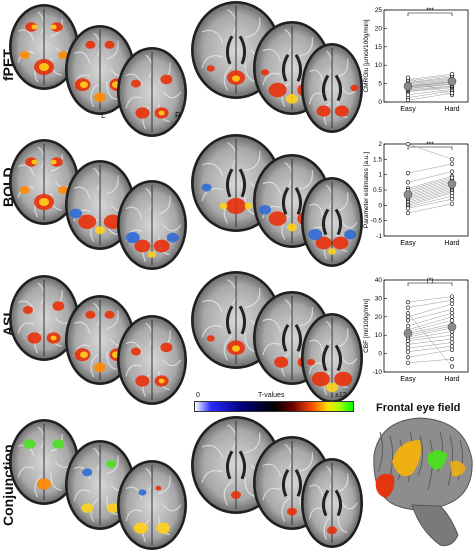 This screenshot has width=474, height=553. Describe the element at coordinates (452, 184) in the screenshot. I see `hard-mean` at that location.